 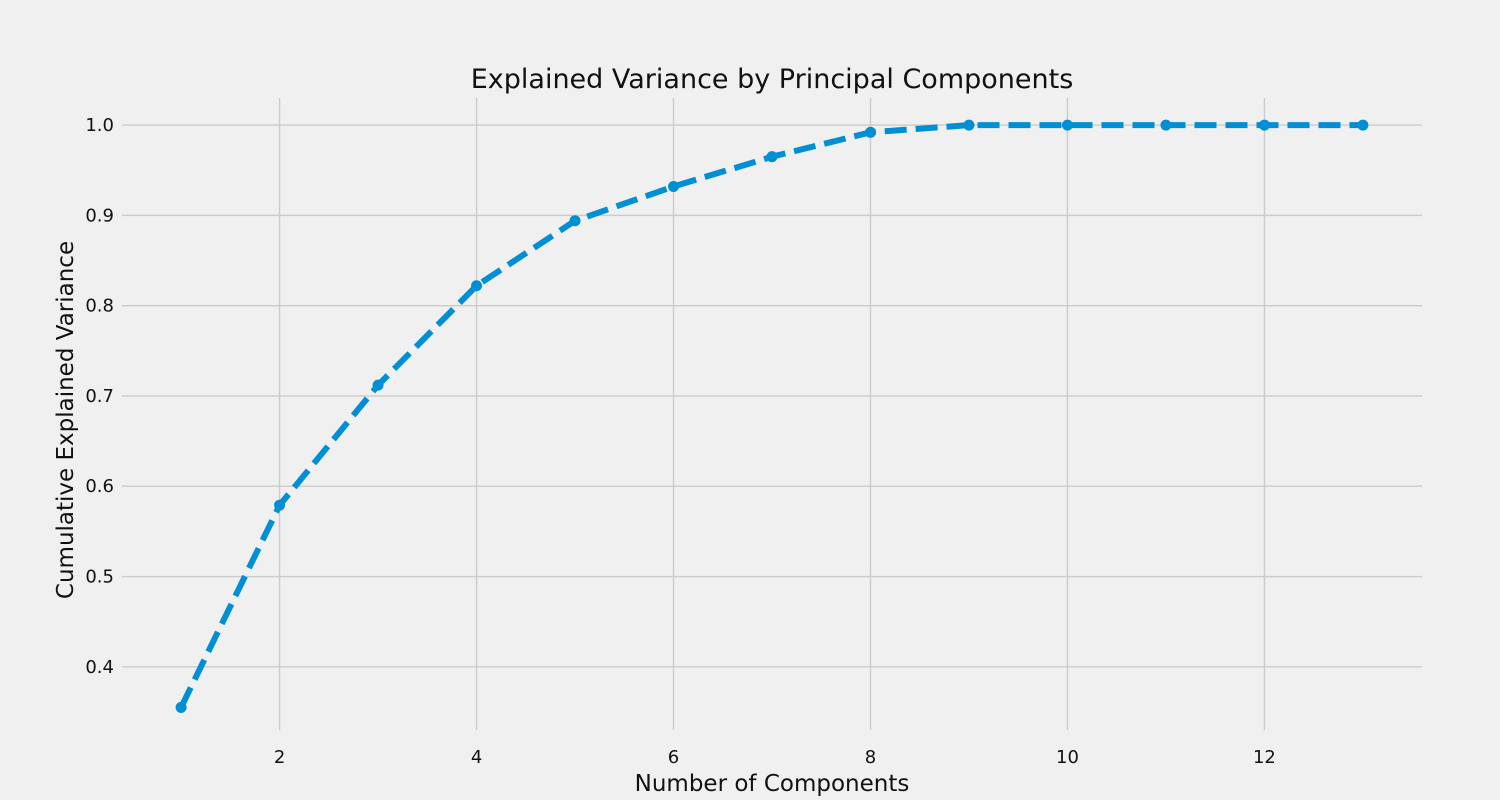 What do you see at coordinates (476, 757) in the screenshot?
I see `x-tick-label: 4` at bounding box center [476, 757].